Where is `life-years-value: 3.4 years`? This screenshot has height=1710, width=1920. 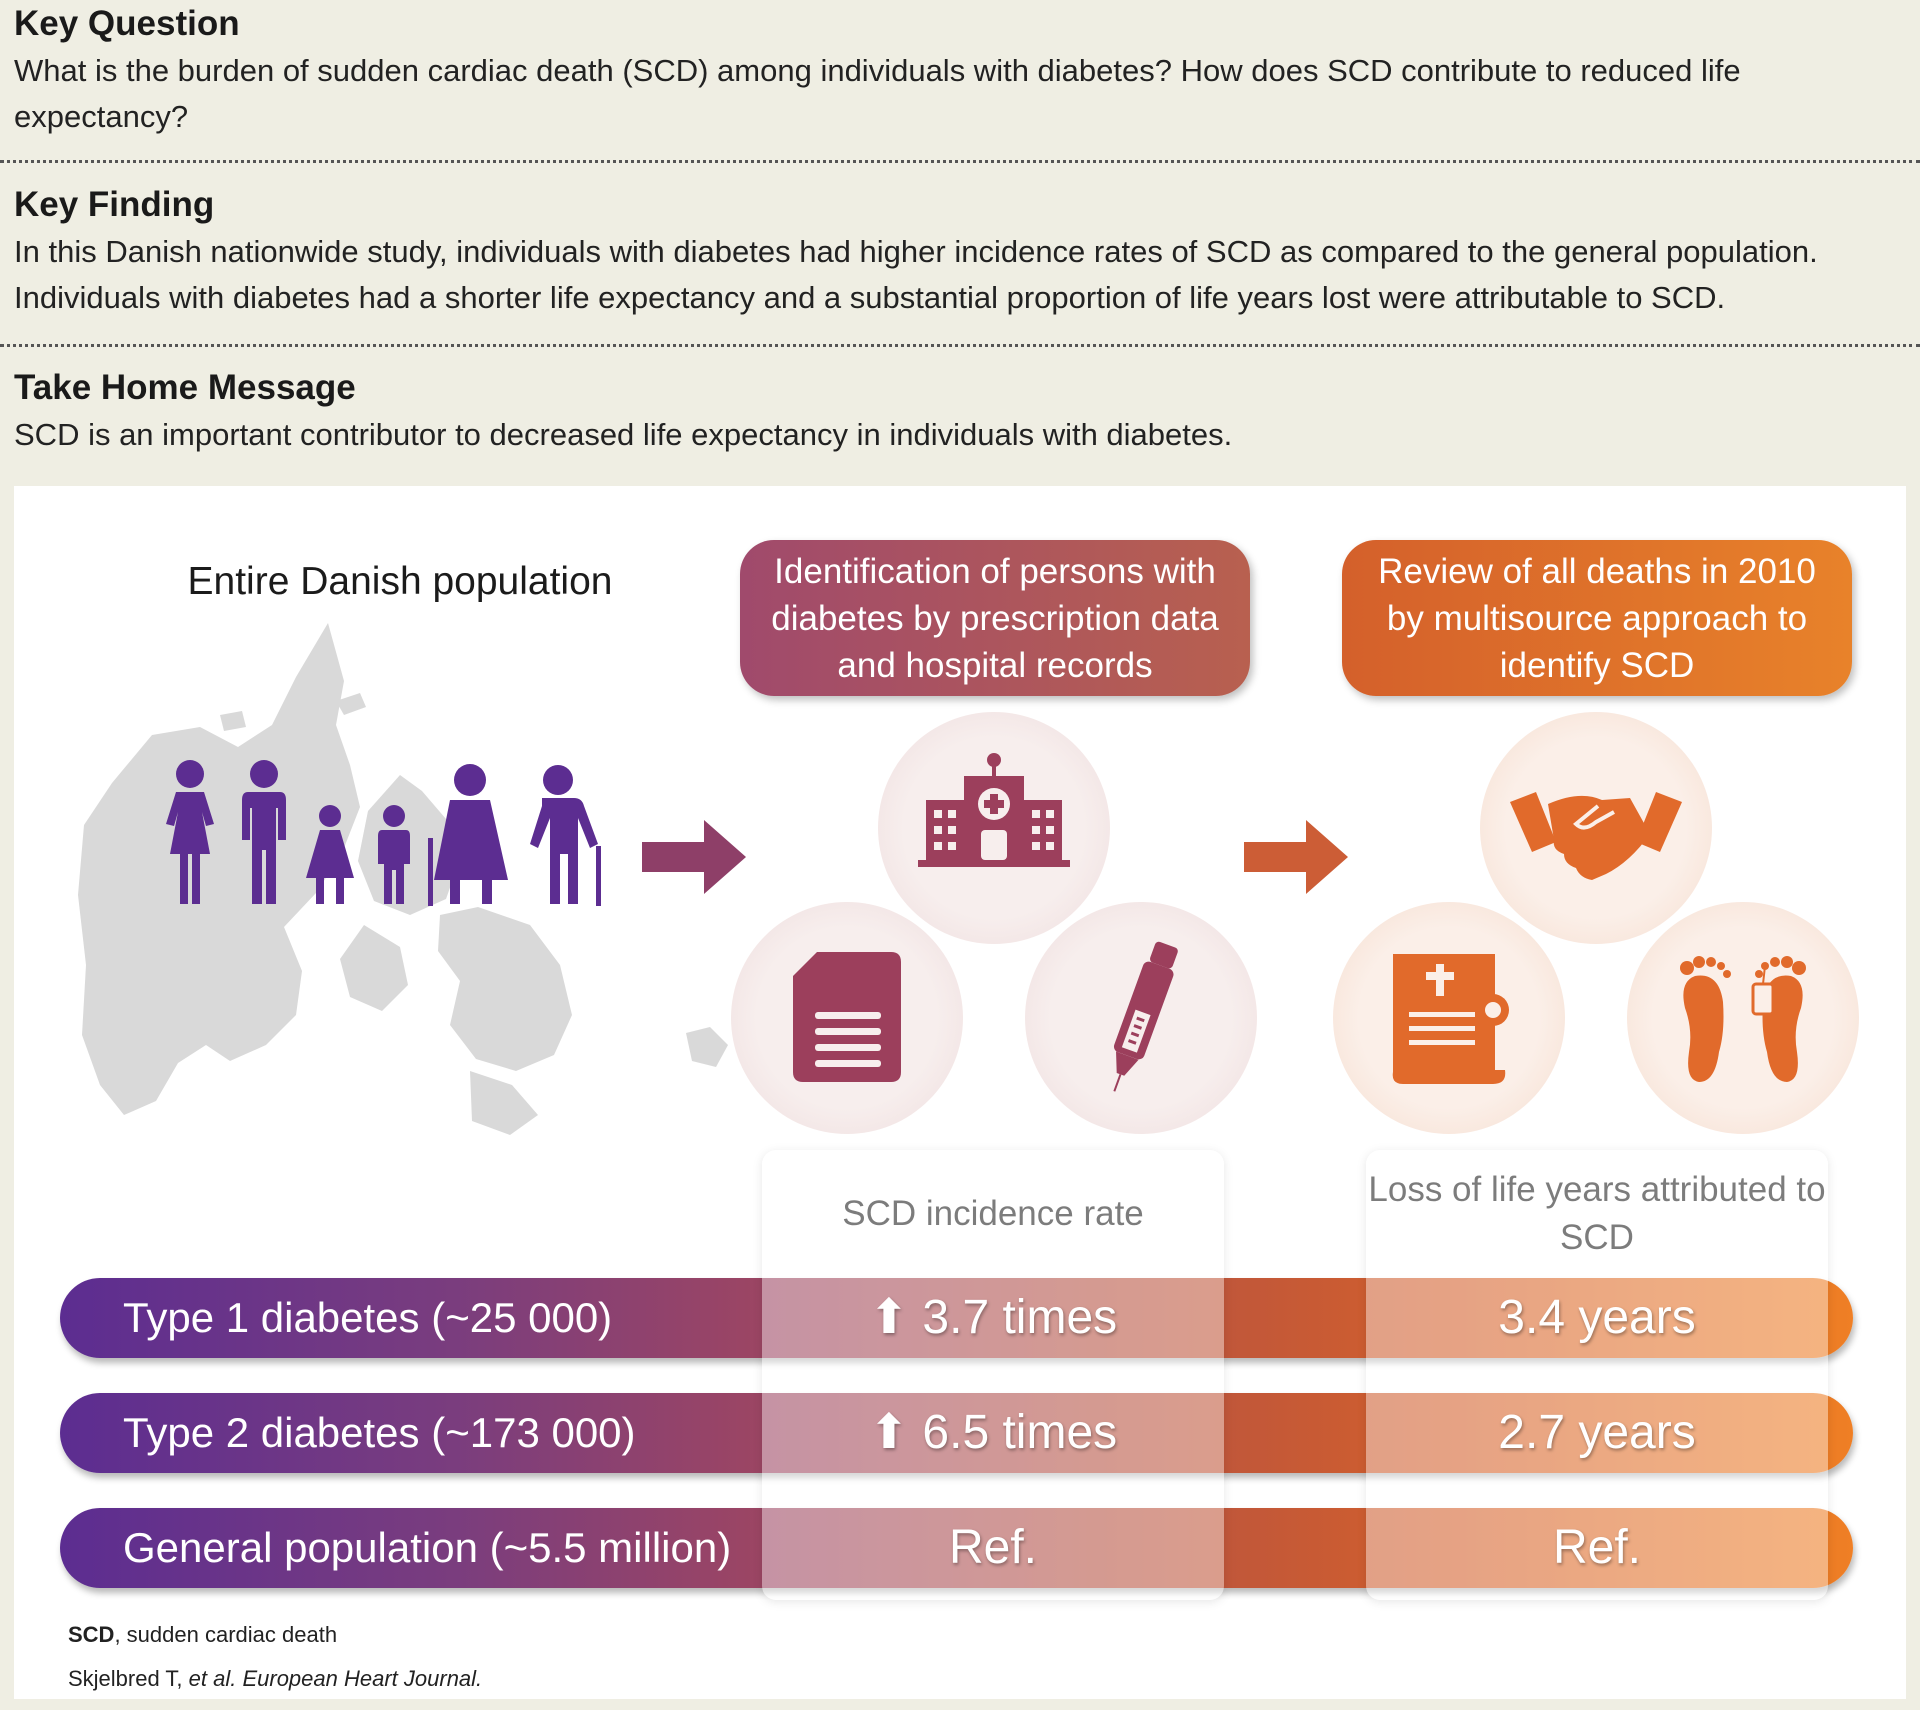 life-years-value: 3.4 years is located at coordinates (1597, 1317).